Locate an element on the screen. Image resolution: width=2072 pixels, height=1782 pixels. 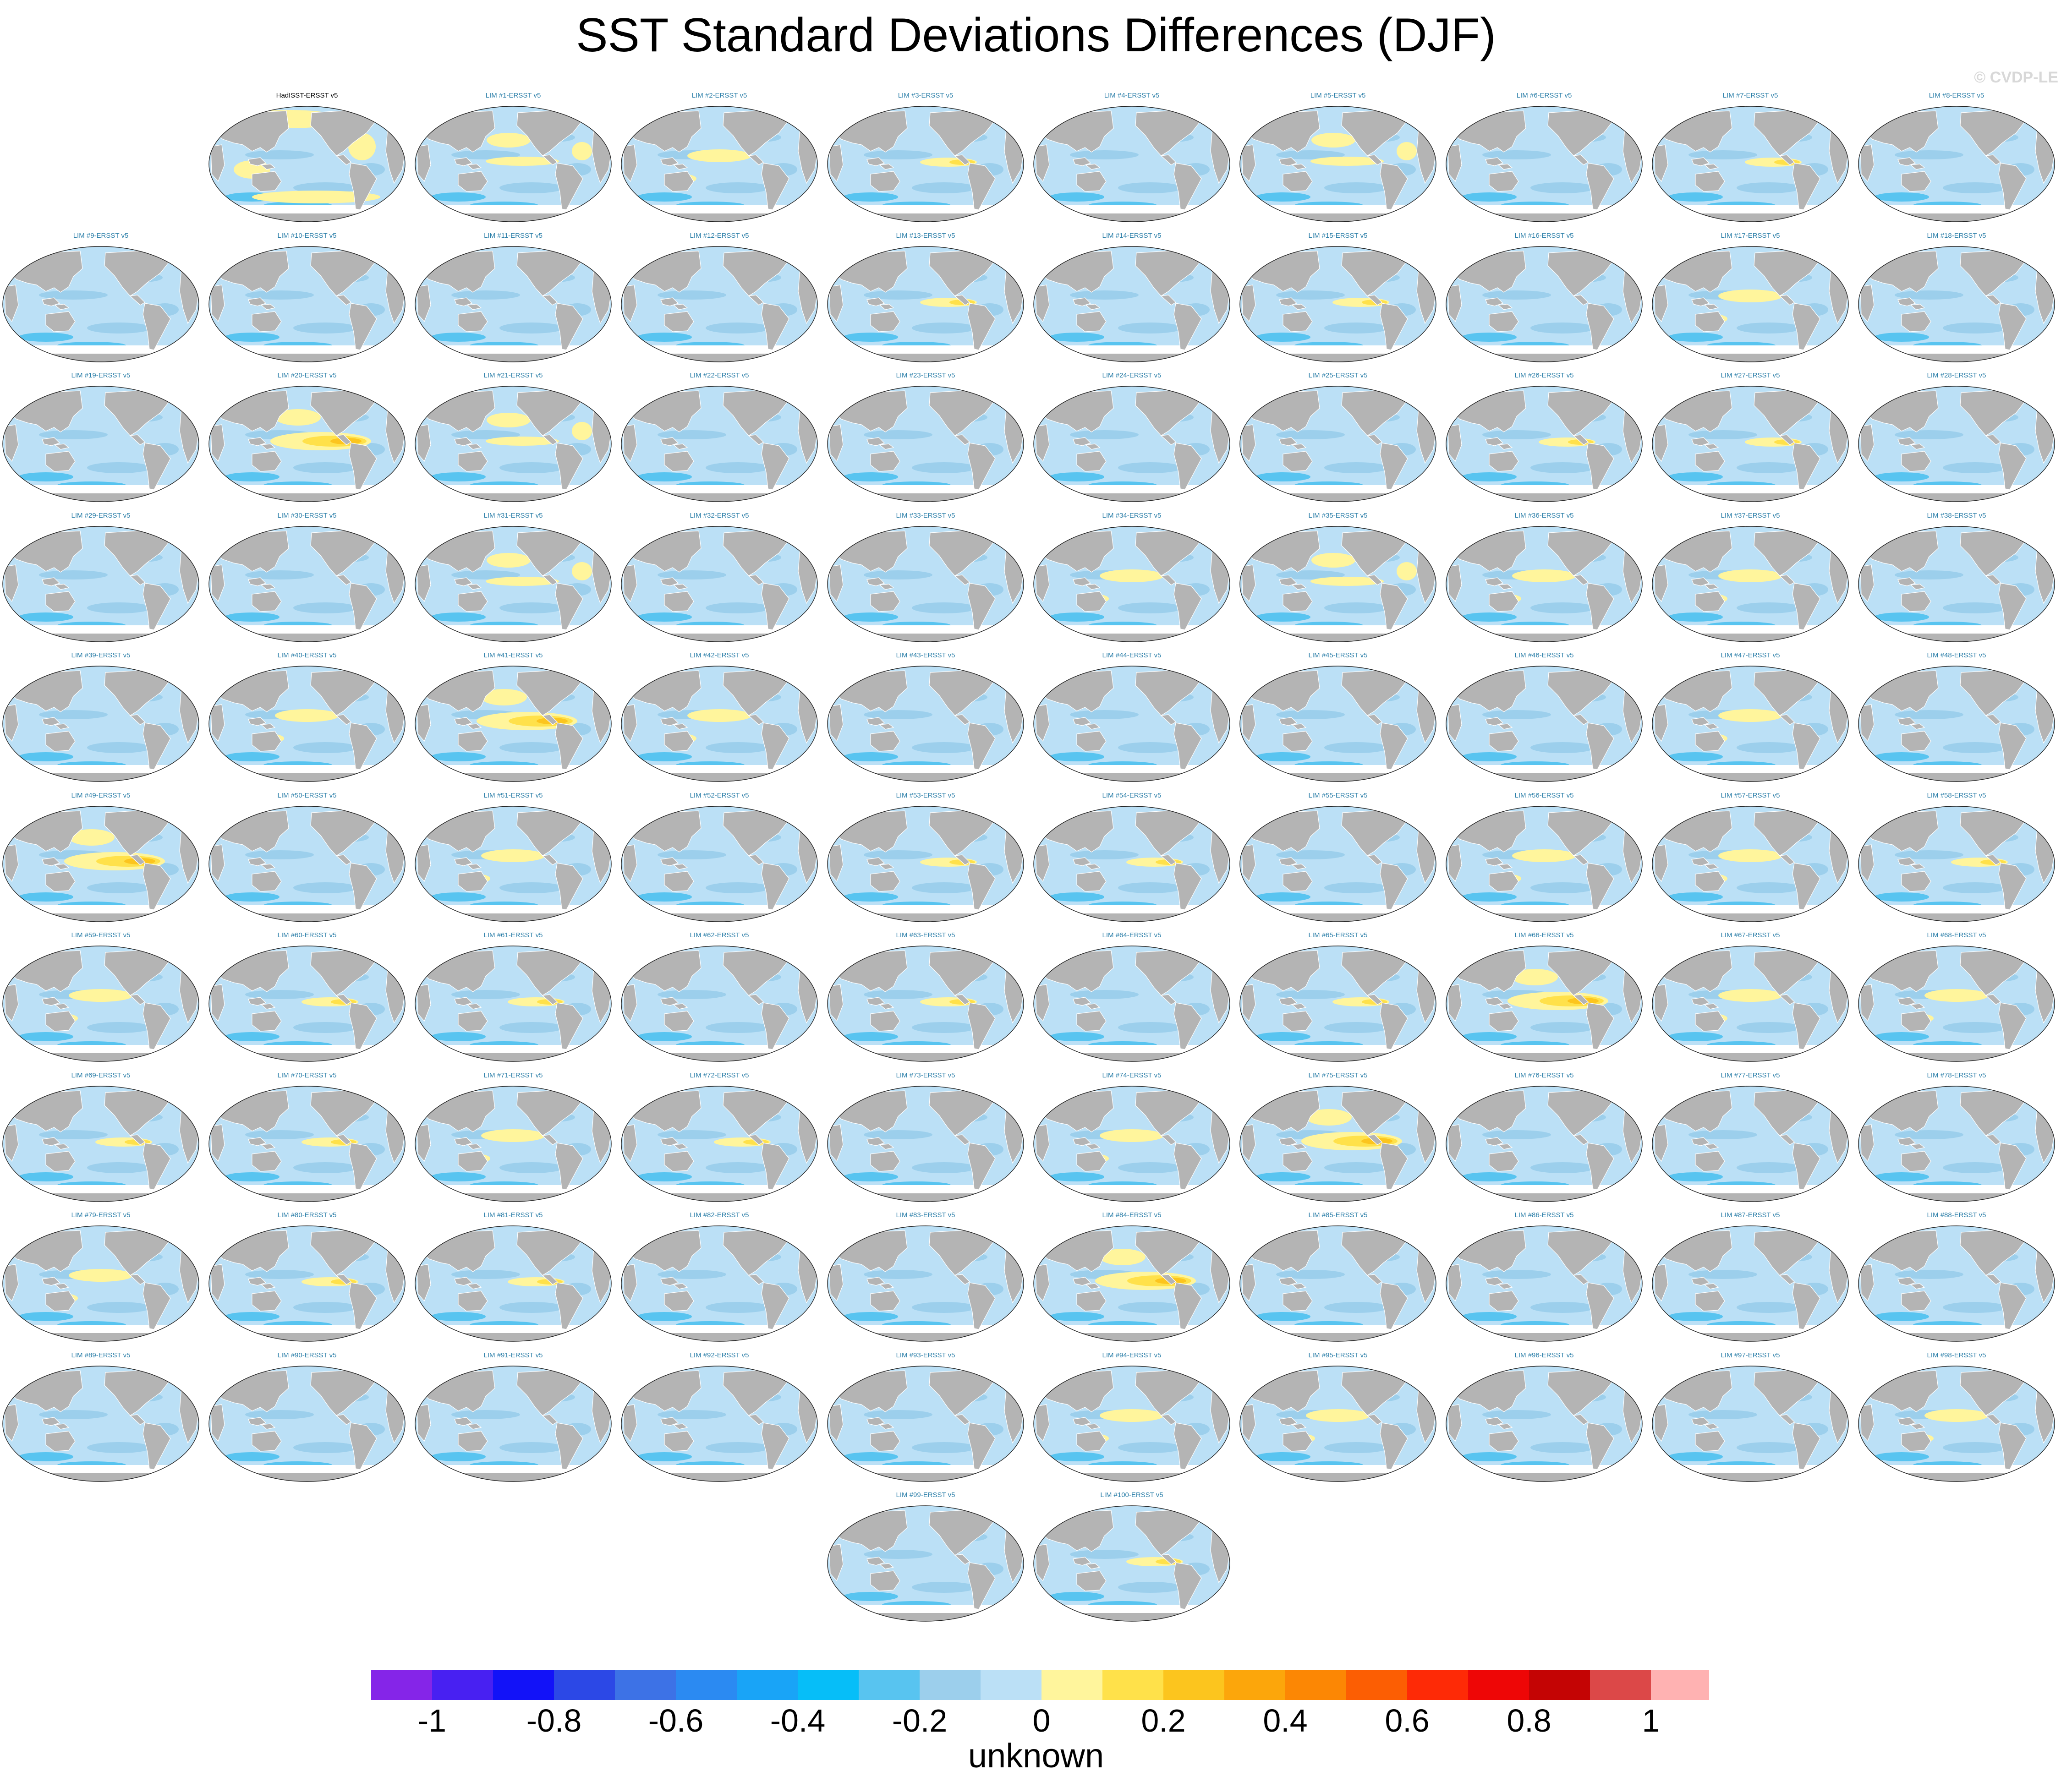
map-panel: LIM #66-ERSST v5 is located at coordinates (1544, 998).